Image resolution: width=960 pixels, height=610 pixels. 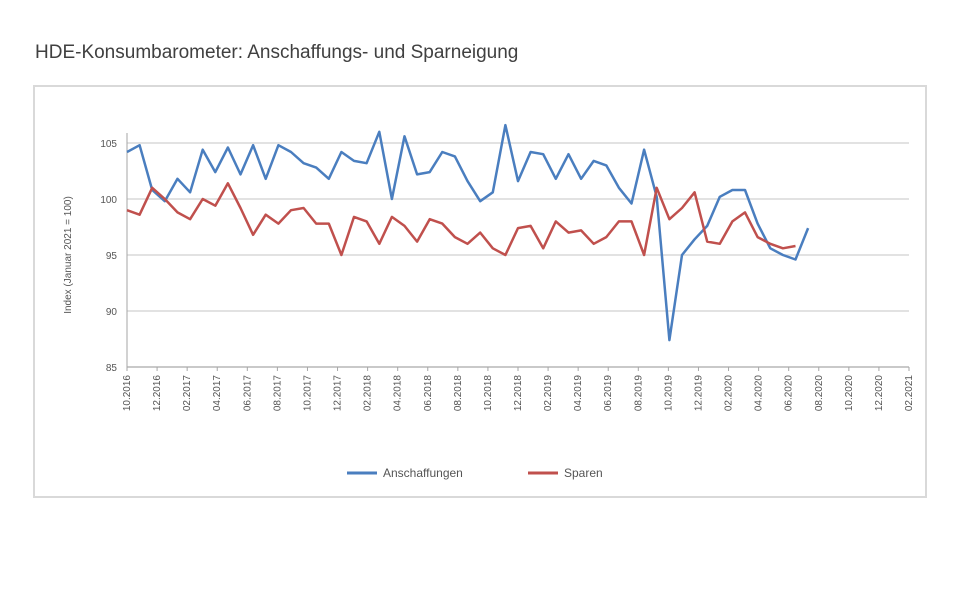 I want to click on y-tick-label: 100, so click(x=108, y=200).